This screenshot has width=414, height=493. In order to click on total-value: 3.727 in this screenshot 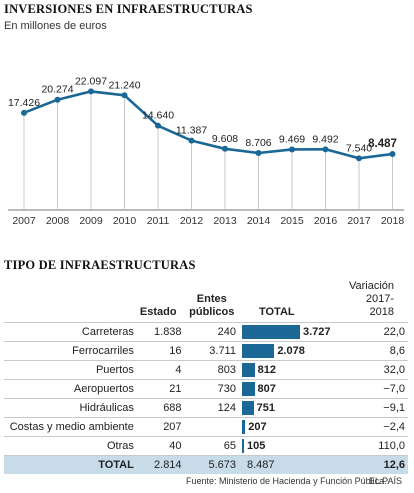, I will do `click(316, 332)`.